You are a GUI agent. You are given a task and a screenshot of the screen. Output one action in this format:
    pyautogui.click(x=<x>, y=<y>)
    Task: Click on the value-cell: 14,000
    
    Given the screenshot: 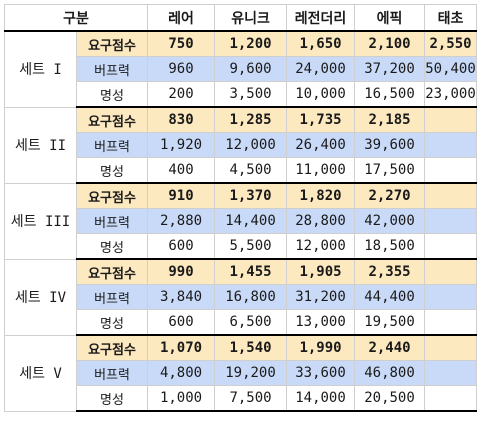 What is the action you would take?
    pyautogui.click(x=321, y=398)
    